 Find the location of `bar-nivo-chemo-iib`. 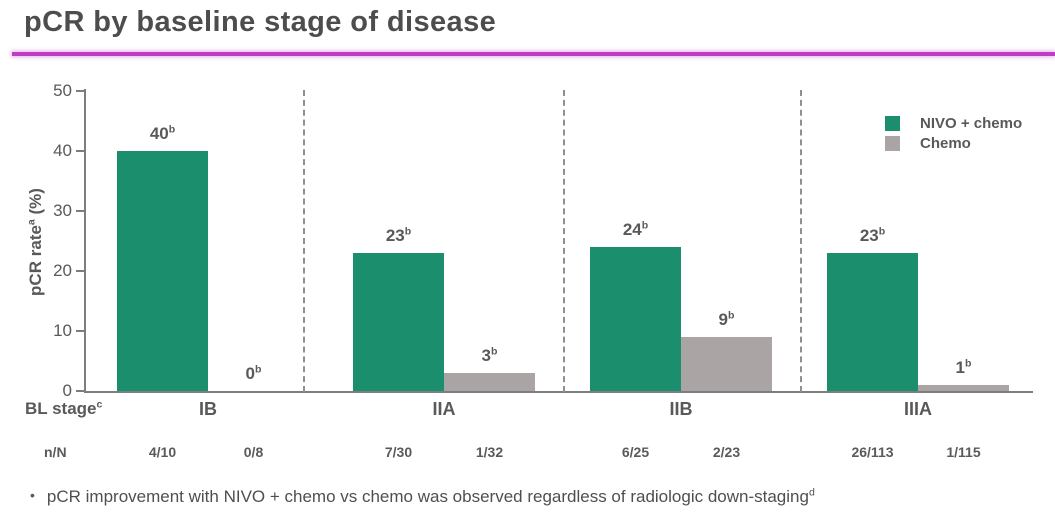

bar-nivo-chemo-iib is located at coordinates (635, 319).